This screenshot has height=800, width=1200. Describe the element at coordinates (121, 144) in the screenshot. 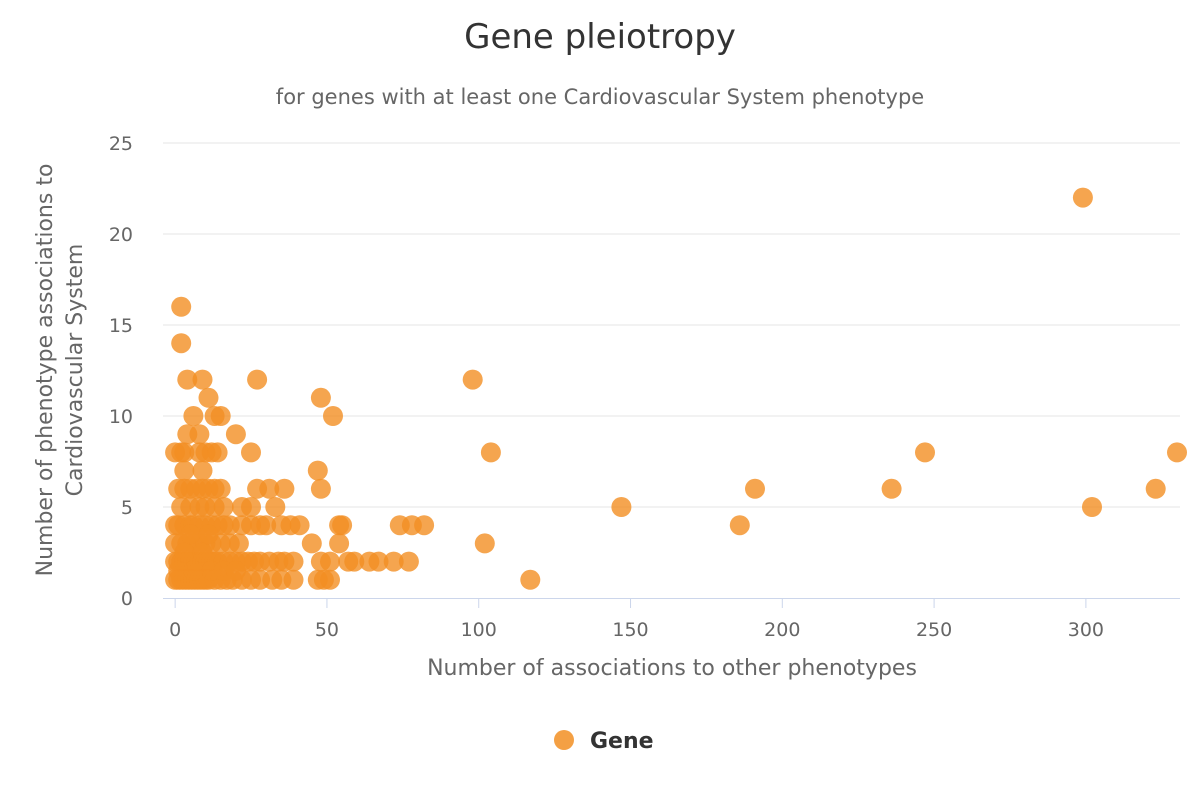

I see `y-tick-label: 25` at that location.